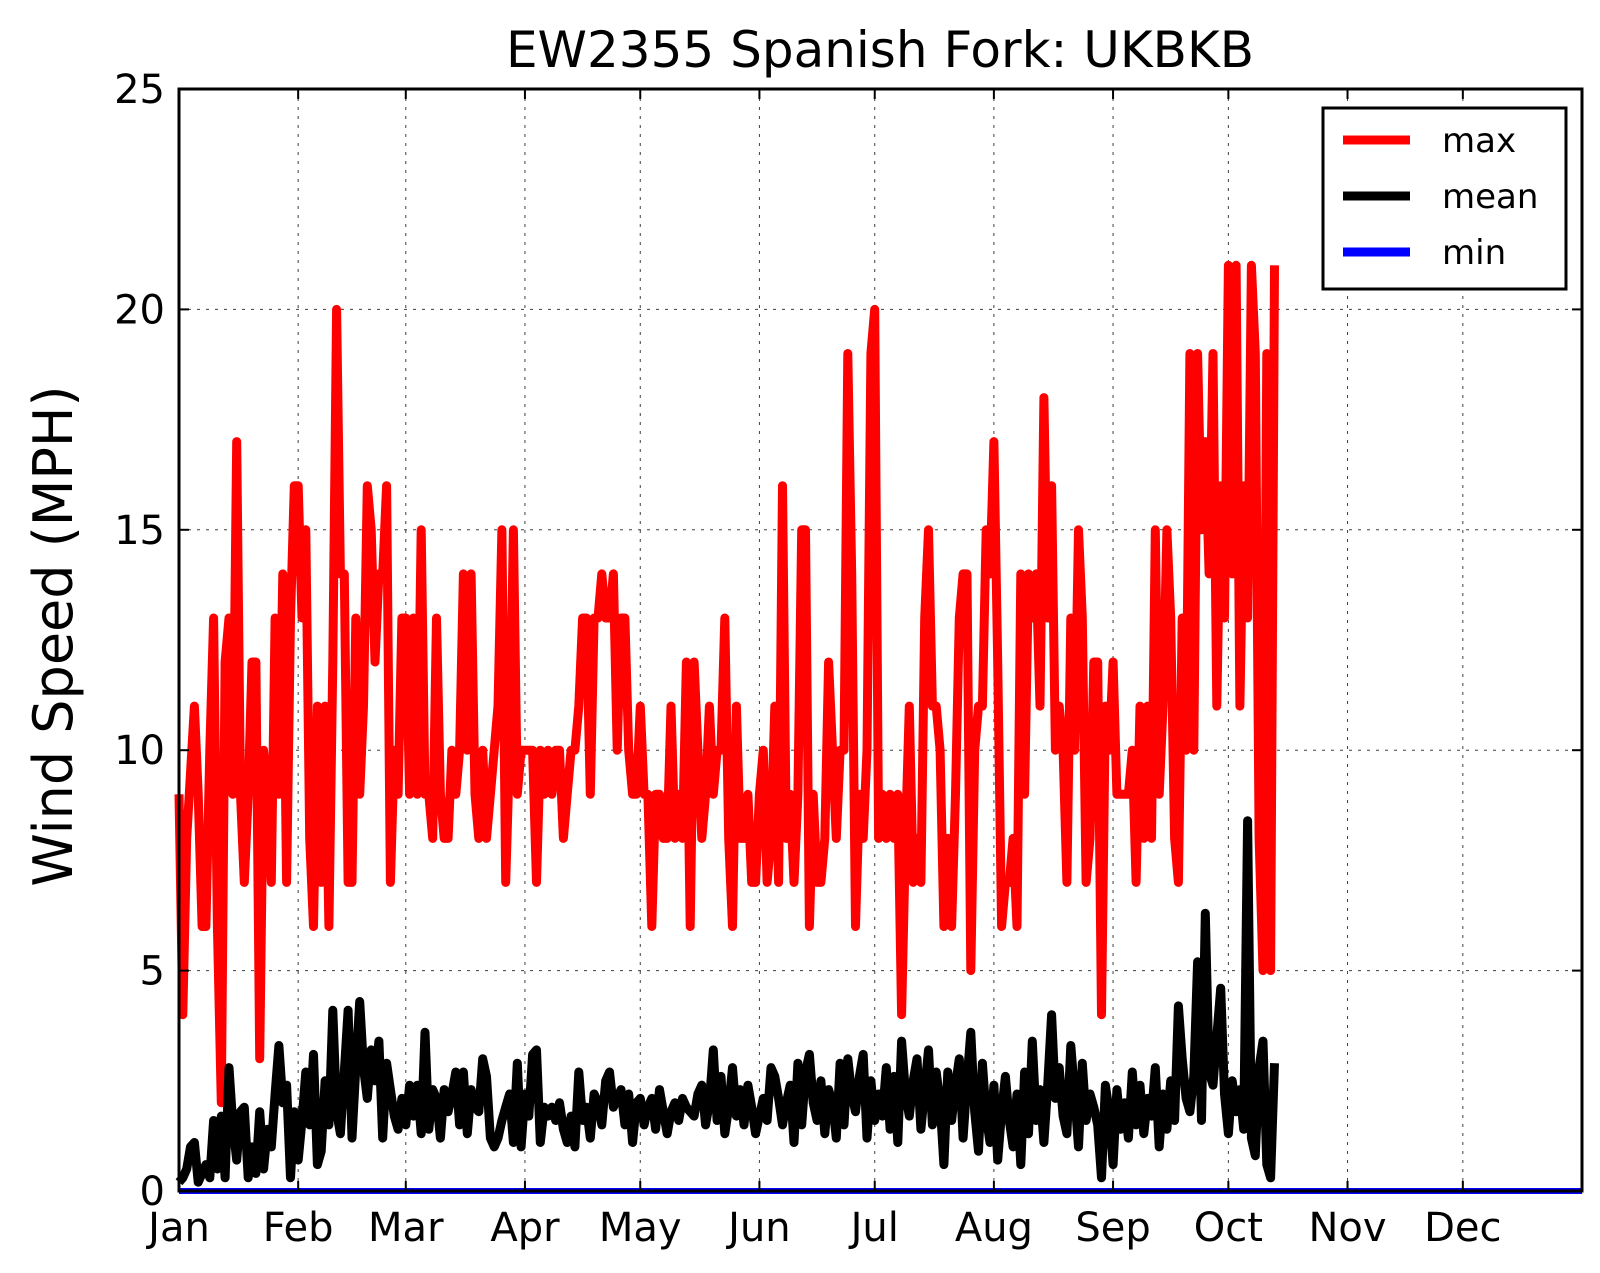  What do you see at coordinates (177, 1228) in the screenshot?
I see `x-tick-label: Jan` at bounding box center [177, 1228].